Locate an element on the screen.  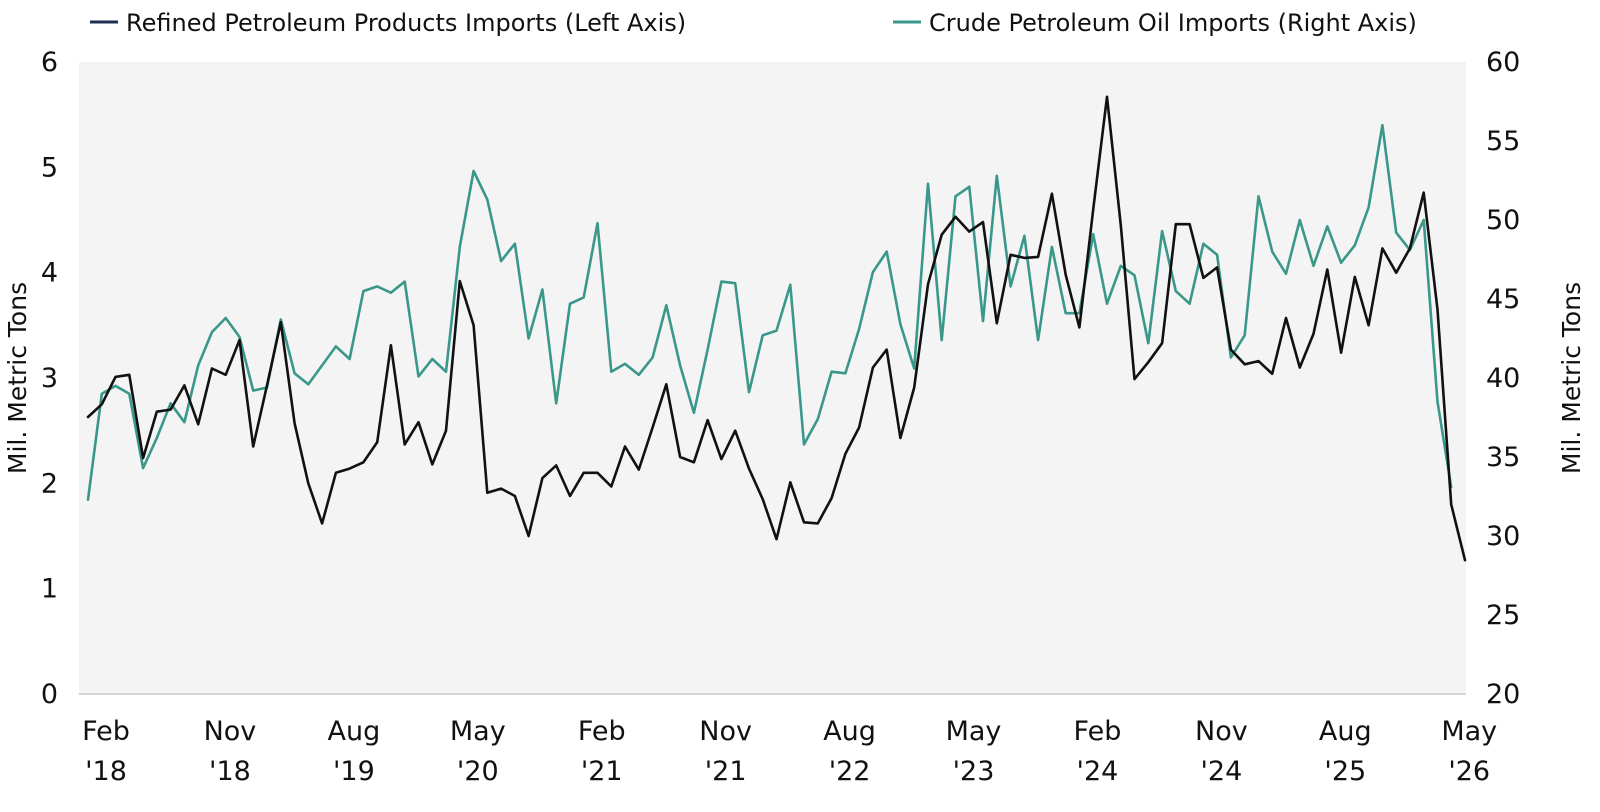
left-tick-label: 5 is located at coordinates (49, 167).